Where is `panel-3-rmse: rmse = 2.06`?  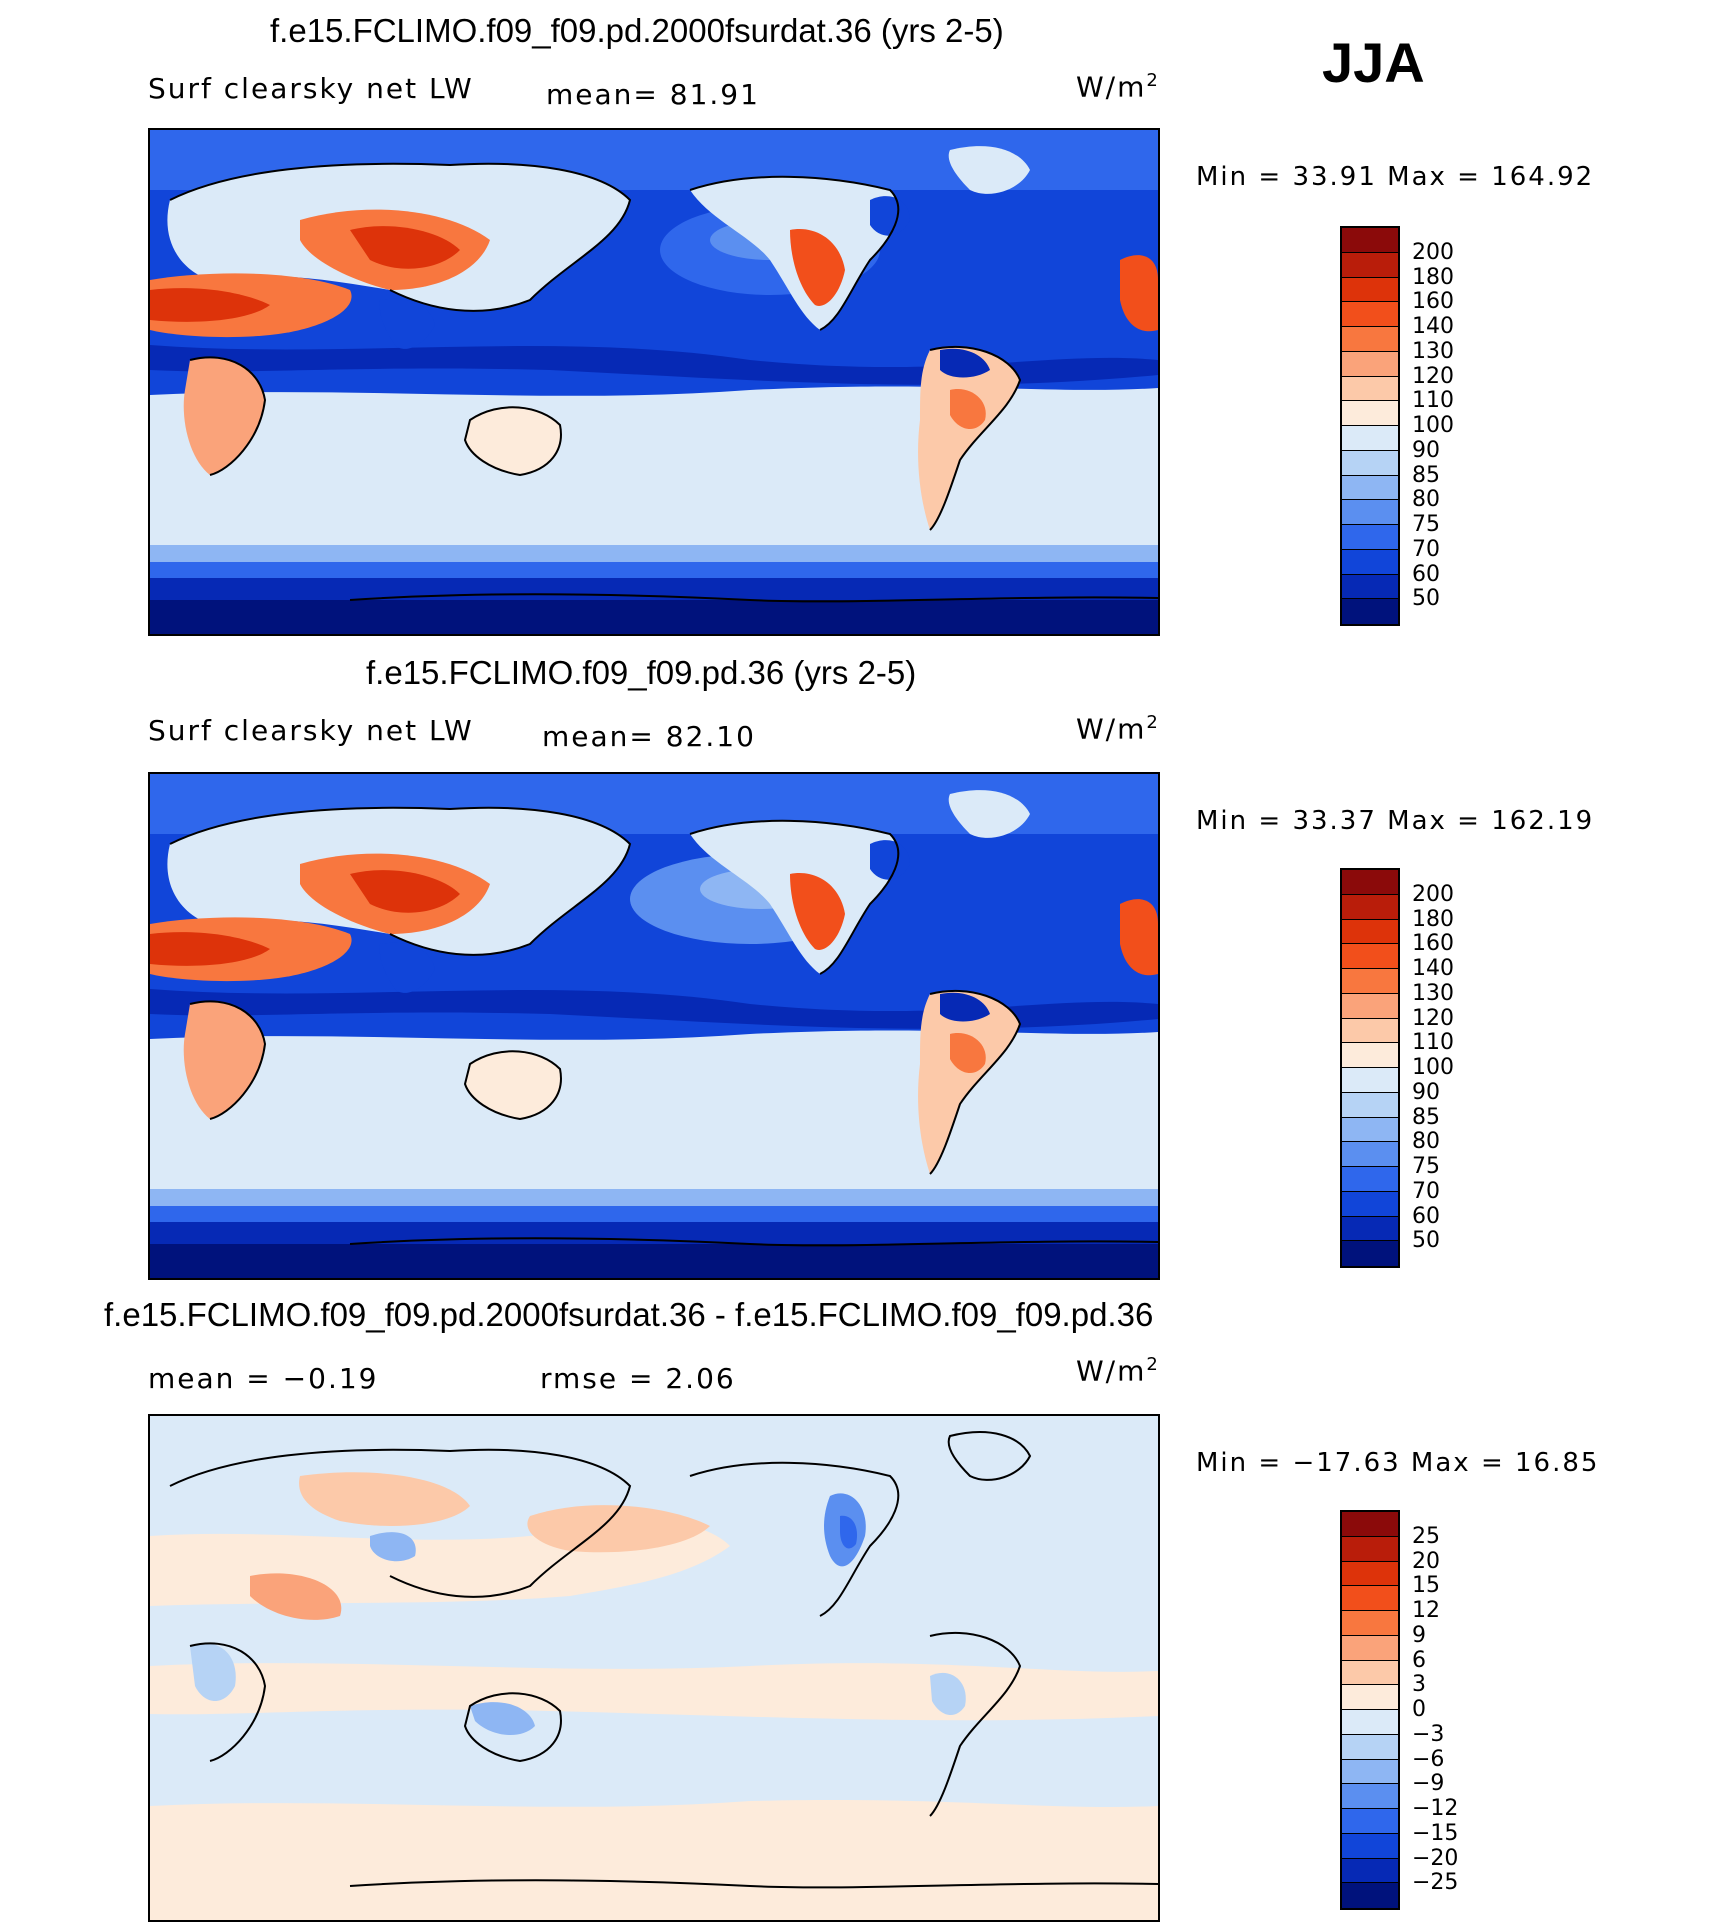 panel-3-rmse: rmse = 2.06 is located at coordinates (638, 1378).